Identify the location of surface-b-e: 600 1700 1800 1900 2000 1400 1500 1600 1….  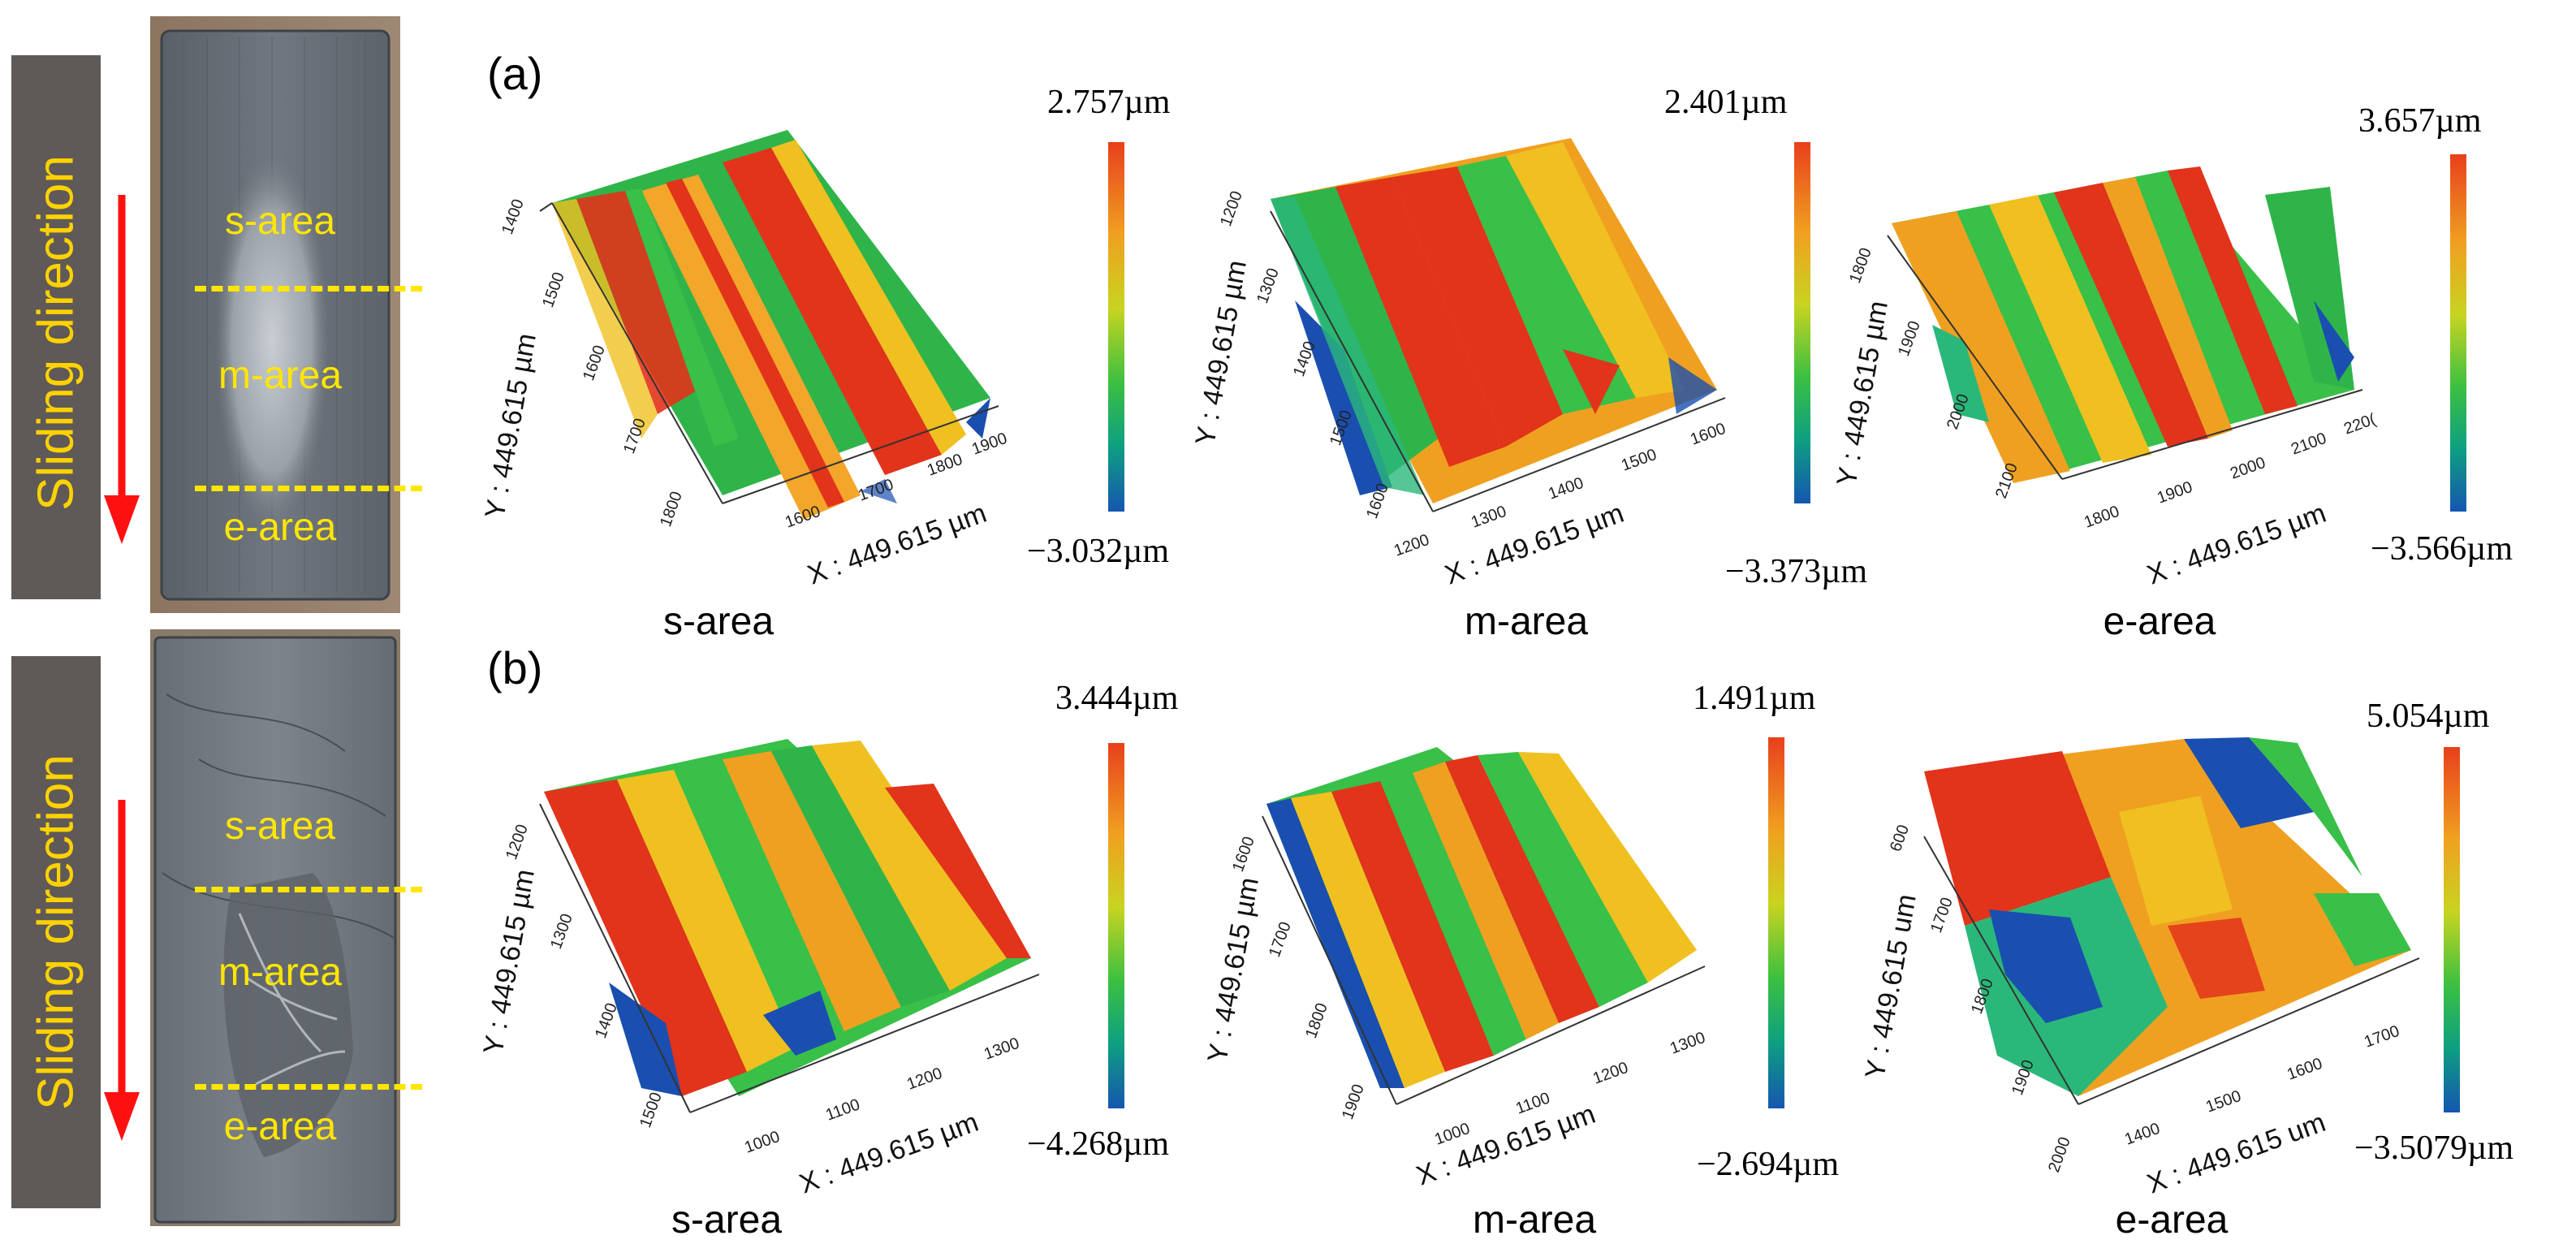
(2139, 968).